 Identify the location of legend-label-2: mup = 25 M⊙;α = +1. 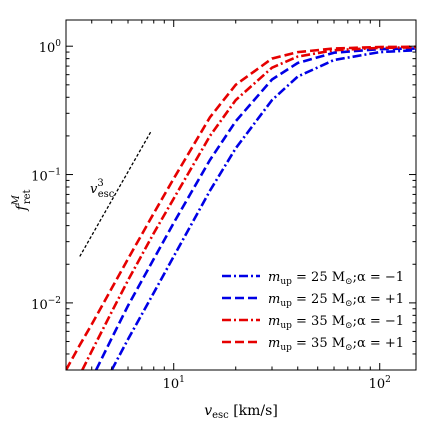
(336, 300).